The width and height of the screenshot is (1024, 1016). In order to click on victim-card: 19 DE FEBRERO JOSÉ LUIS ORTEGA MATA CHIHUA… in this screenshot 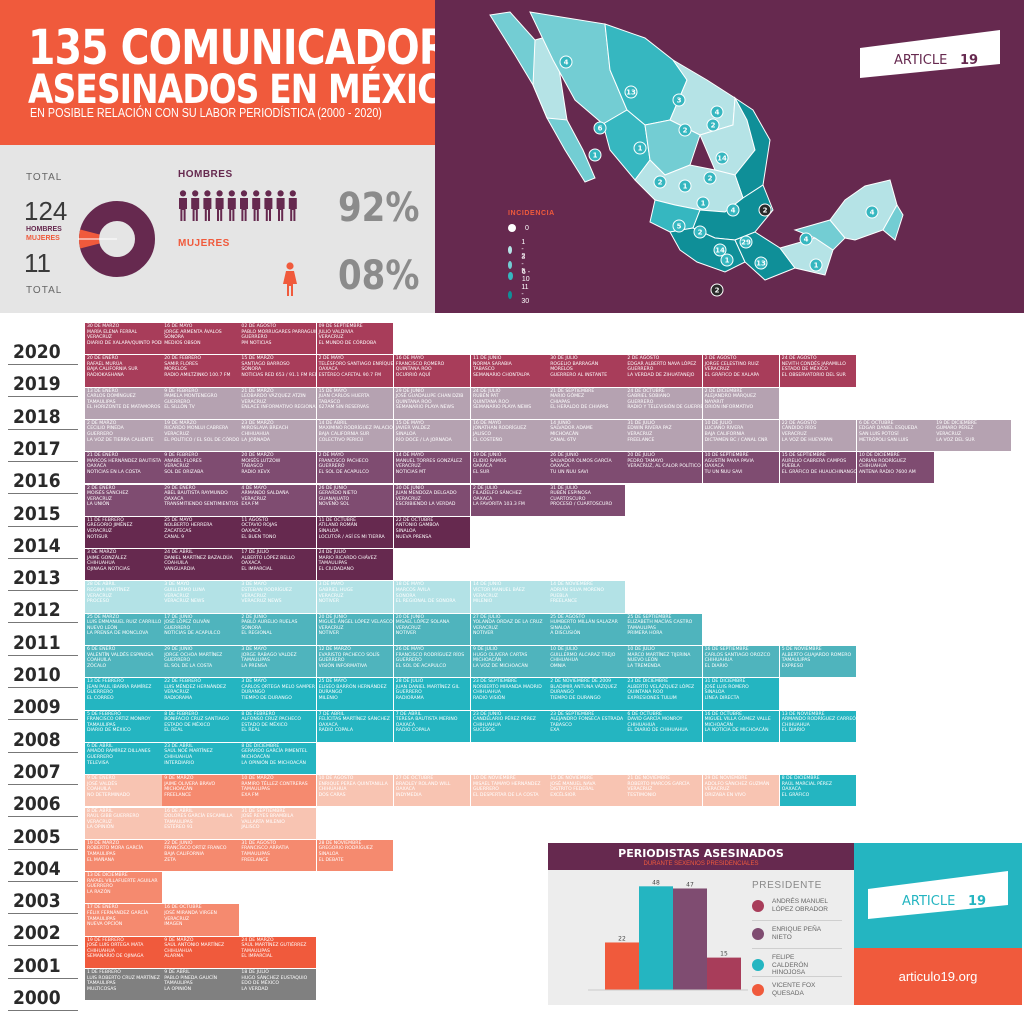, I will do `click(123, 952)`.